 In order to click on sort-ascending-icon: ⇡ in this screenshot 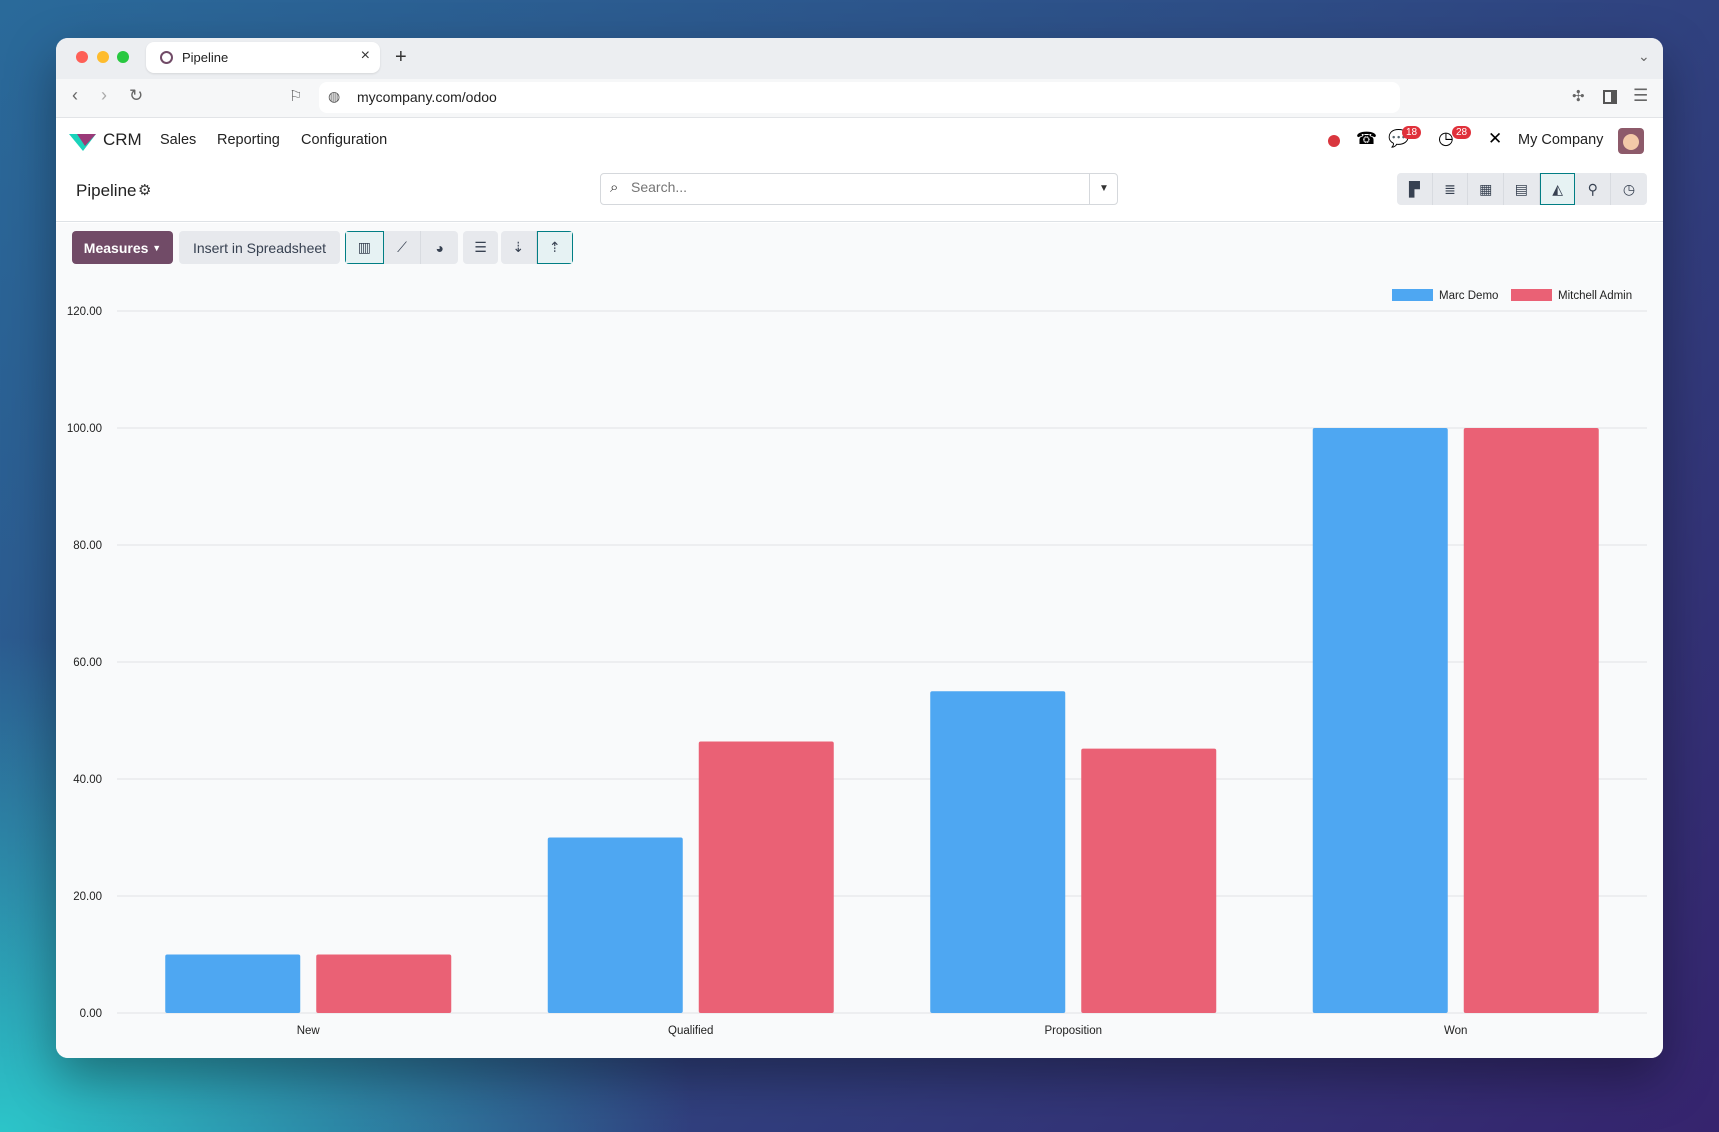, I will do `click(554, 247)`.